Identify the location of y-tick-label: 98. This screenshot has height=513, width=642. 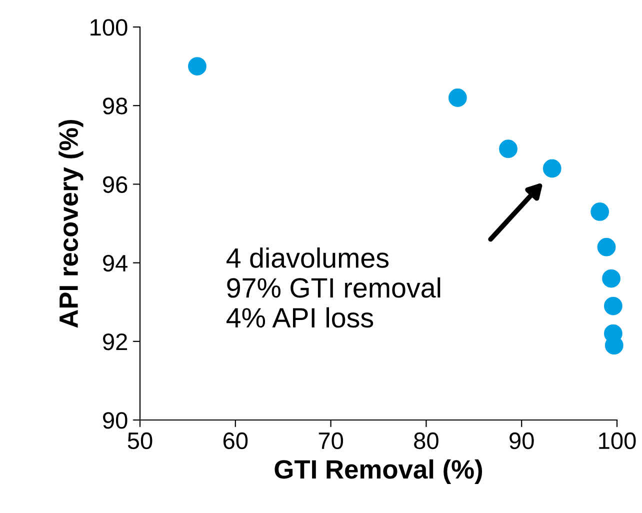
(115, 106).